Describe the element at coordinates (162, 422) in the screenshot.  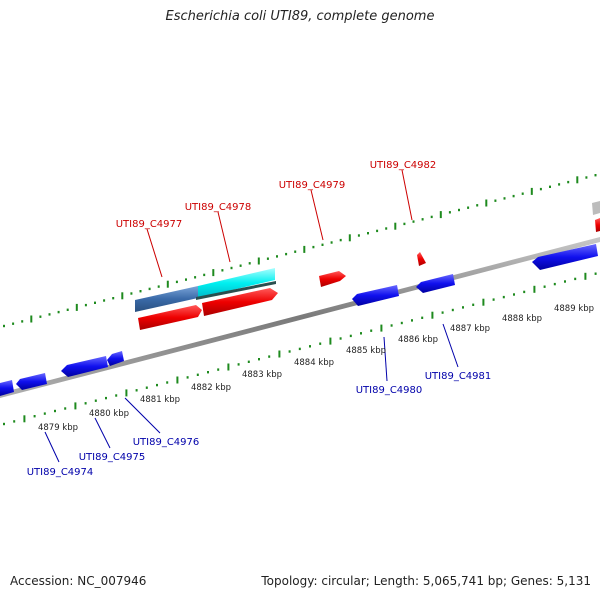
I see `label-uti89-c4976: UTI89_C4976` at that location.